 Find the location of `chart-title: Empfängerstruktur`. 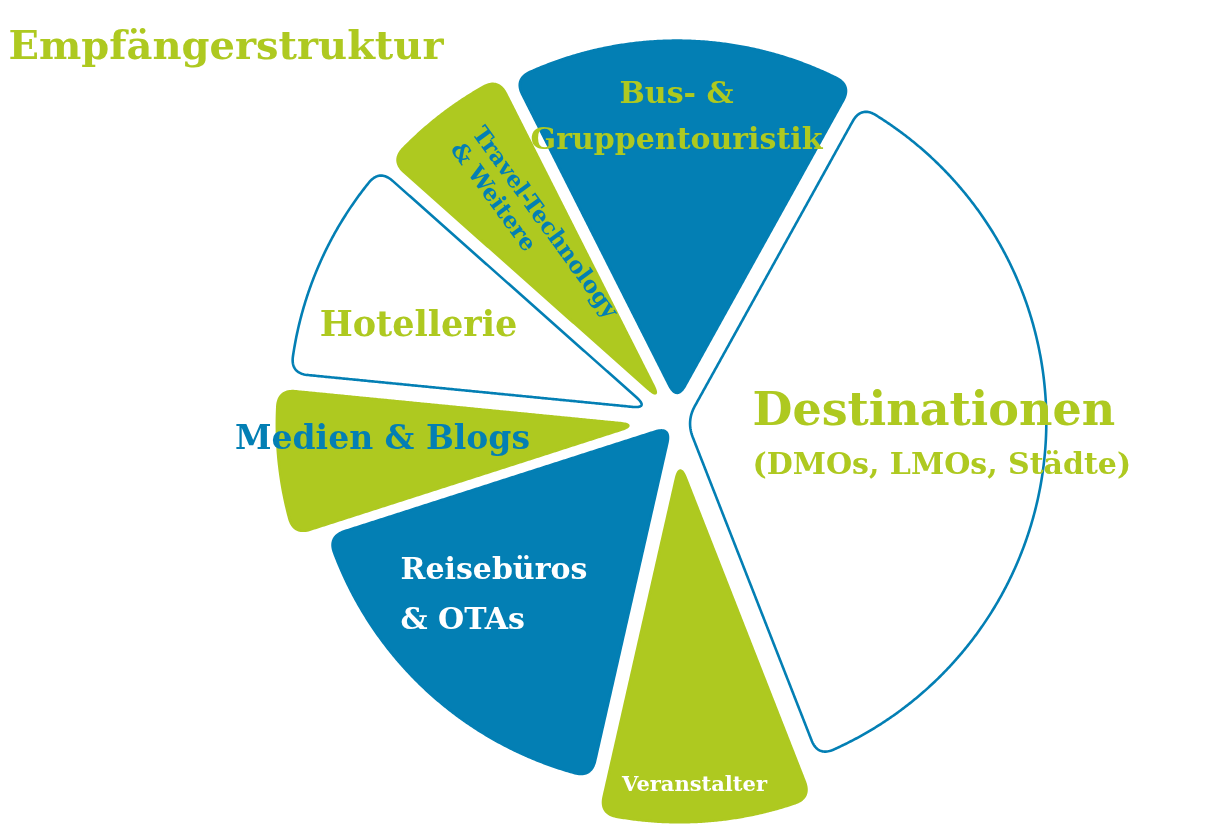

chart-title: Empfängerstruktur is located at coordinates (226, 44).